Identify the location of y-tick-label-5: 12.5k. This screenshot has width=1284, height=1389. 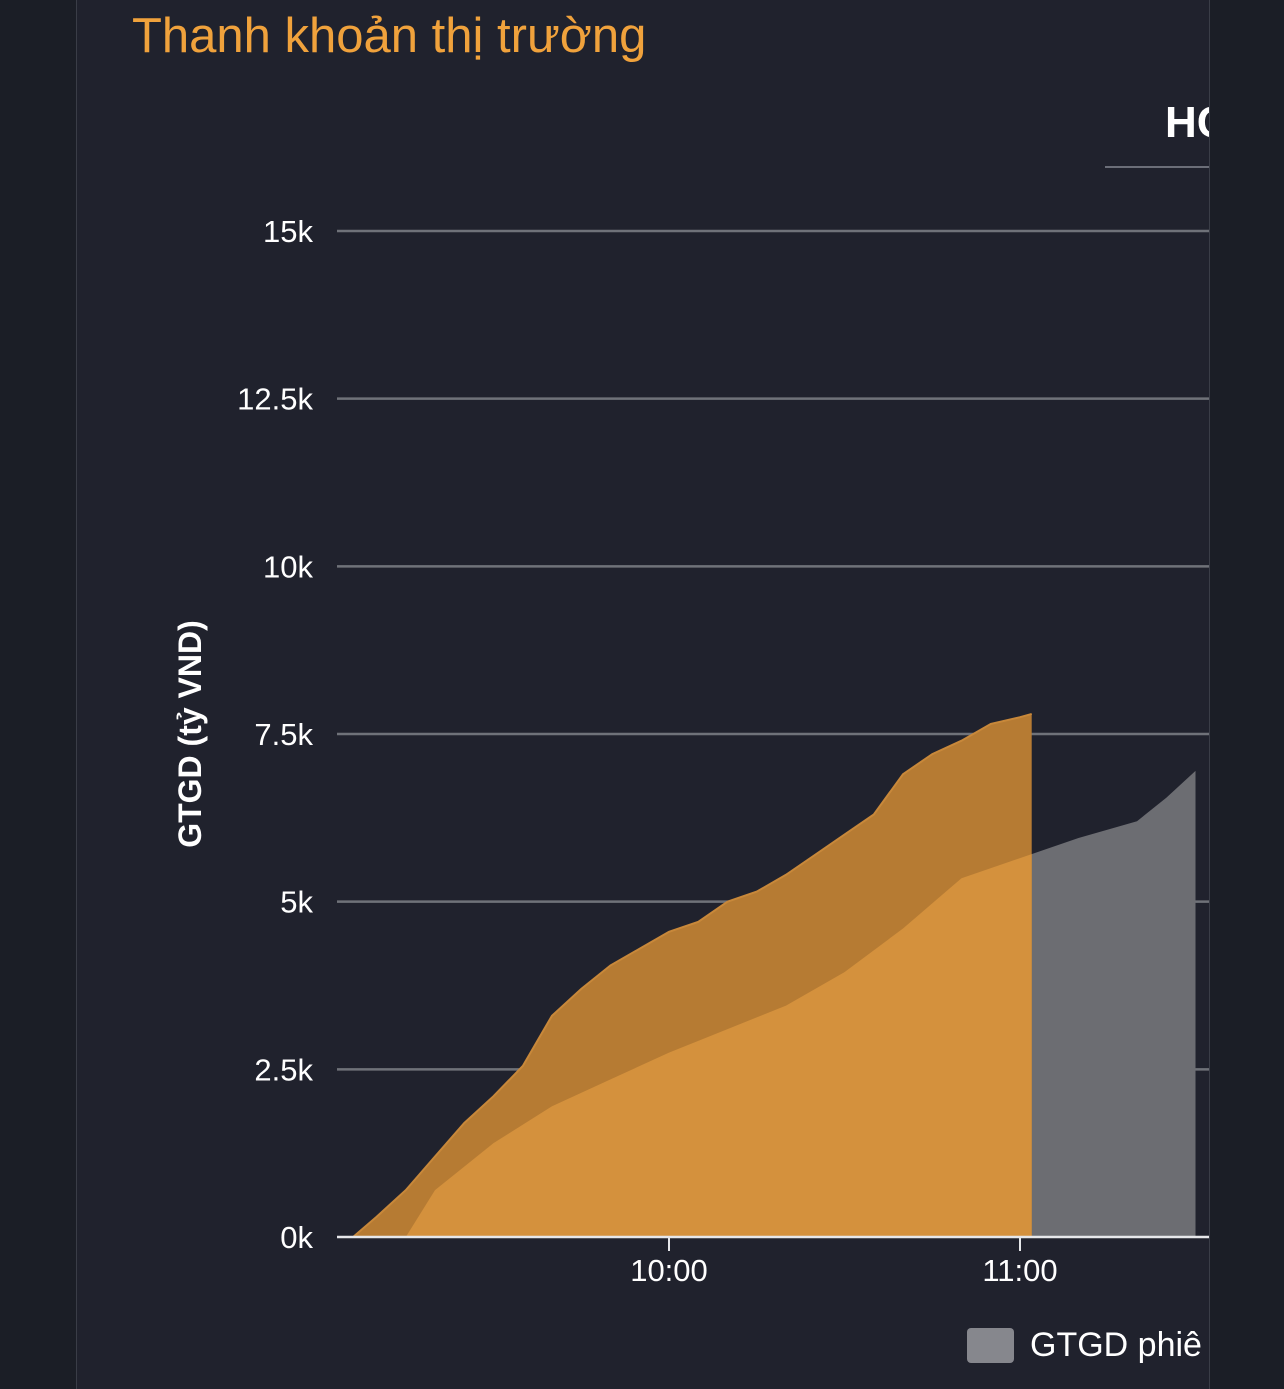
(275, 399).